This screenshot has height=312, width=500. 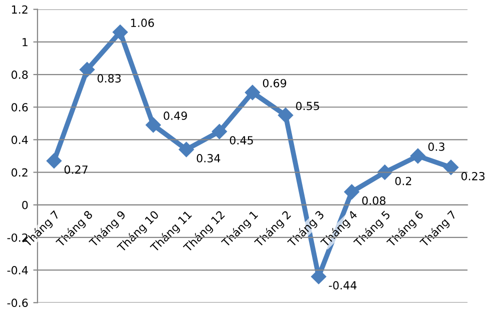 I want to click on y-tick-label: 0.2, so click(x=20, y=172).